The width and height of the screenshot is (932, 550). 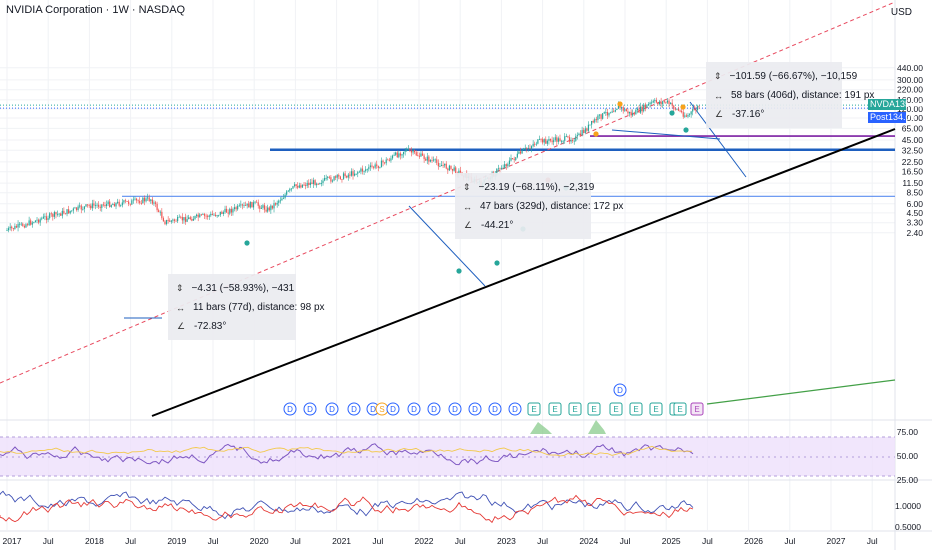 I want to click on price-range-icon: ⇕, so click(x=467, y=187).